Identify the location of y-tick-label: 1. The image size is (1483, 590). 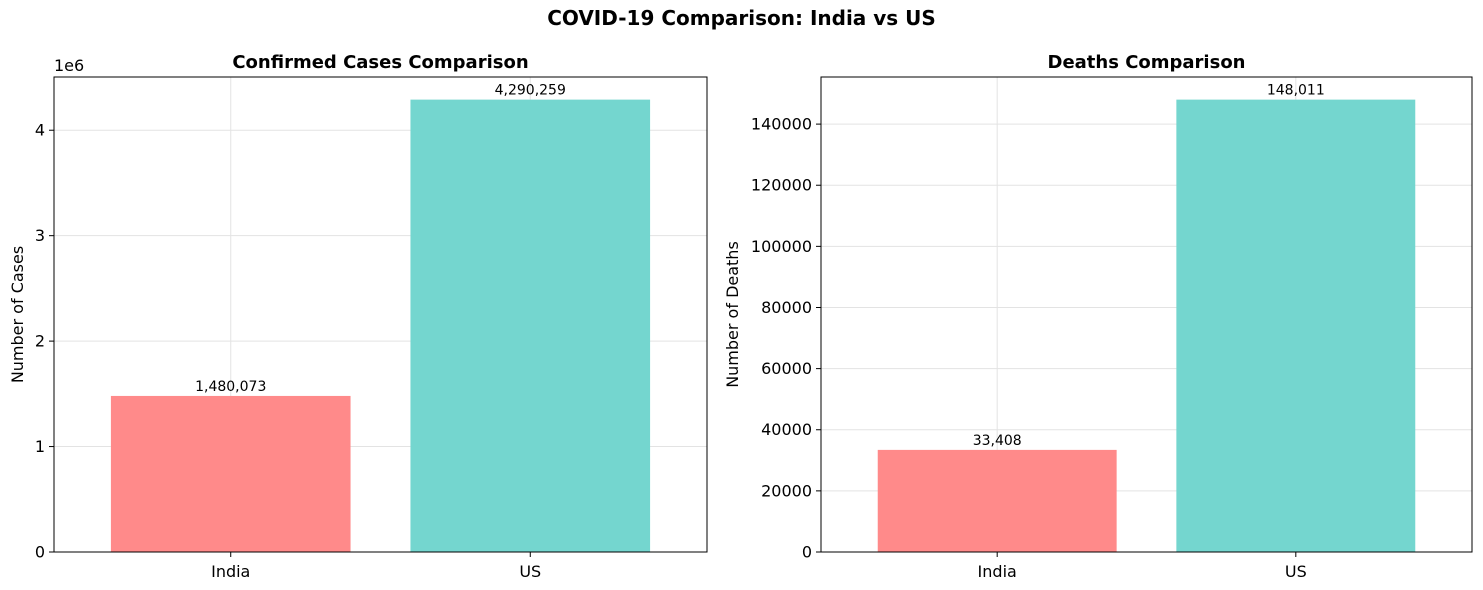
(40, 446).